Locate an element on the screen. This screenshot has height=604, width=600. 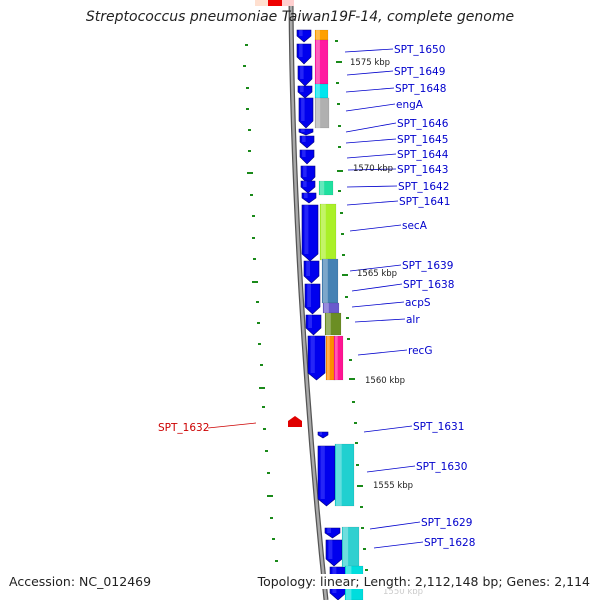
gene-label-spt-1629: SPT_1629 is located at coordinates (446, 523).